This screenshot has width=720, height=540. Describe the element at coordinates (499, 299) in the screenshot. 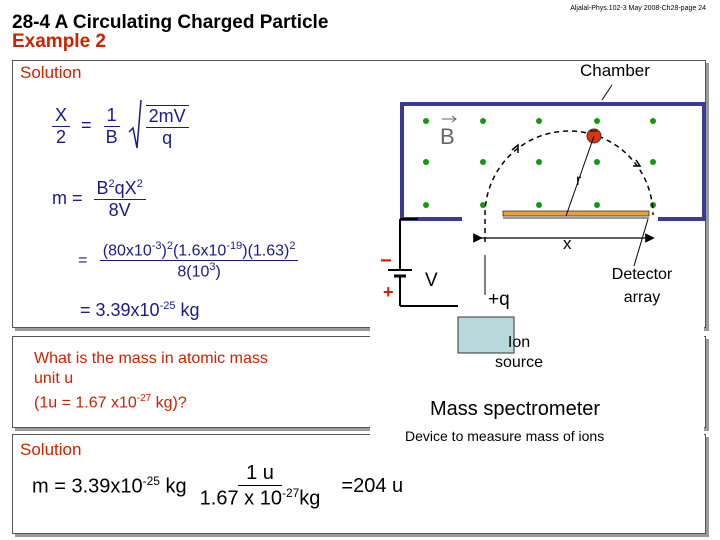

I see `charge-label: +q` at that location.